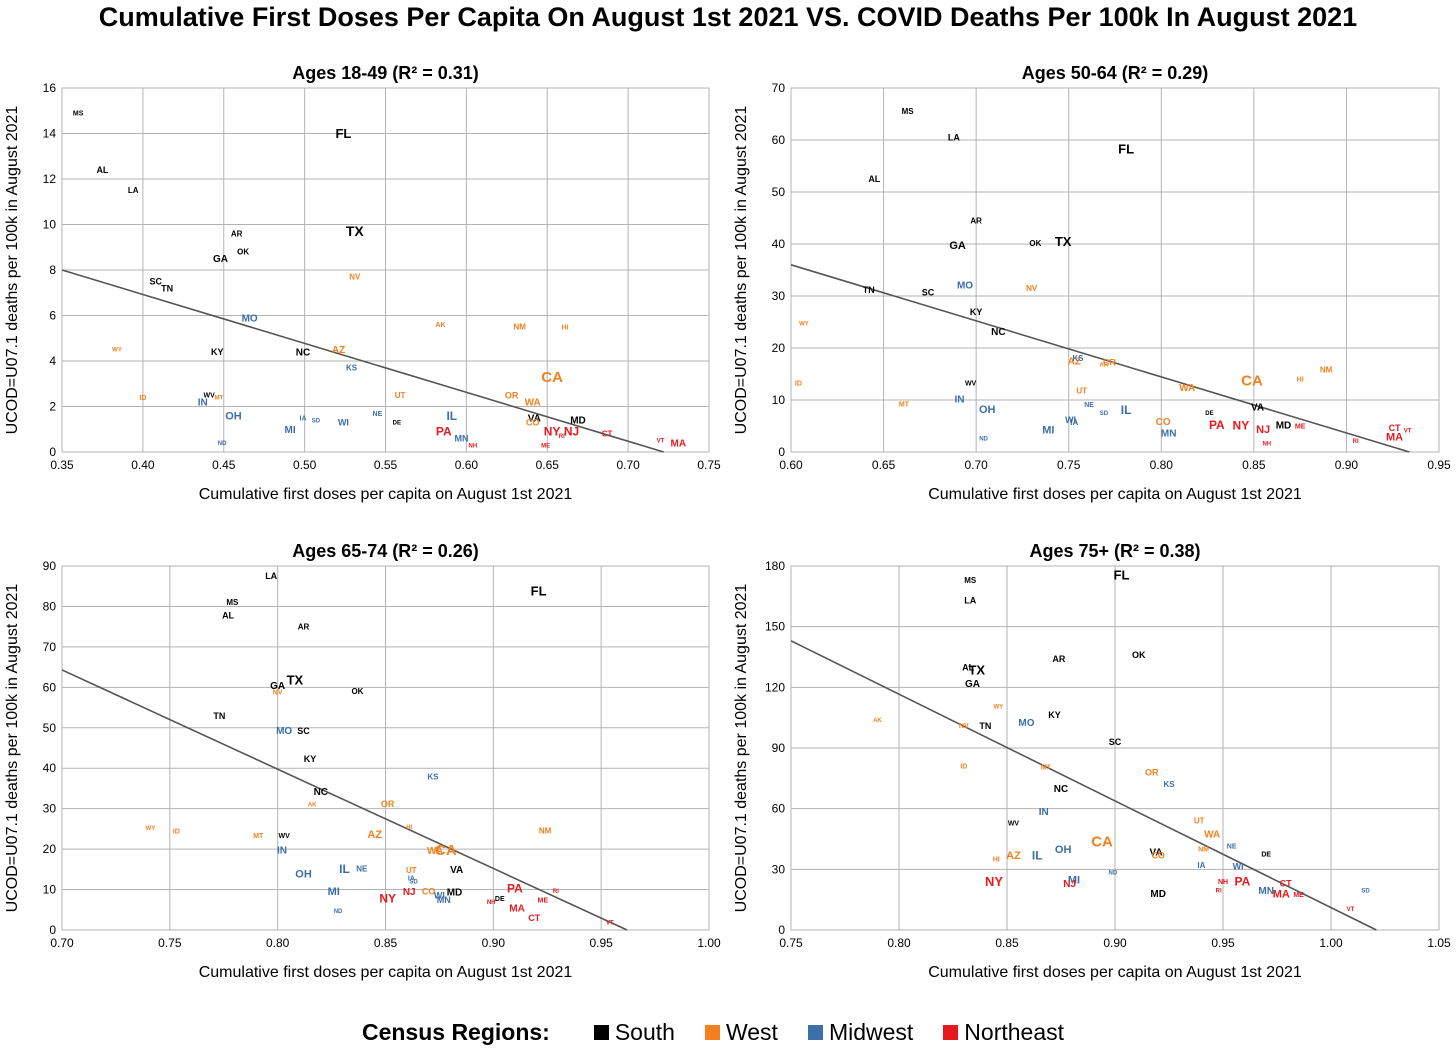  Describe the element at coordinates (52, 407) in the screenshot. I see `y-tick-label: 2` at that location.